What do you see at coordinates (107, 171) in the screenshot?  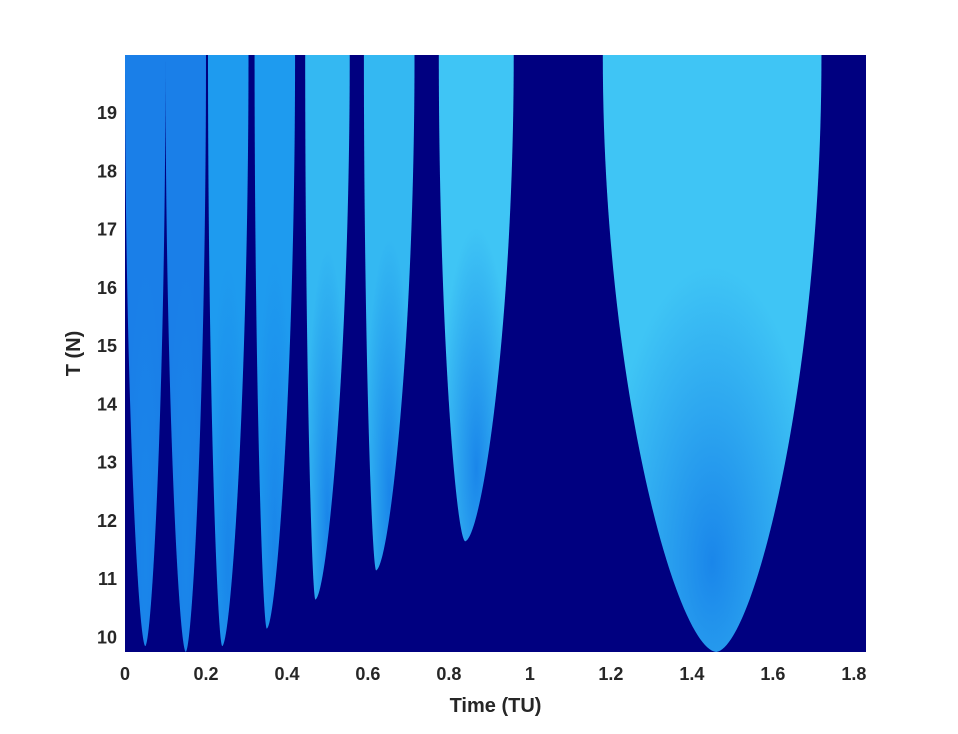 I see `y-tick-label: 18` at bounding box center [107, 171].